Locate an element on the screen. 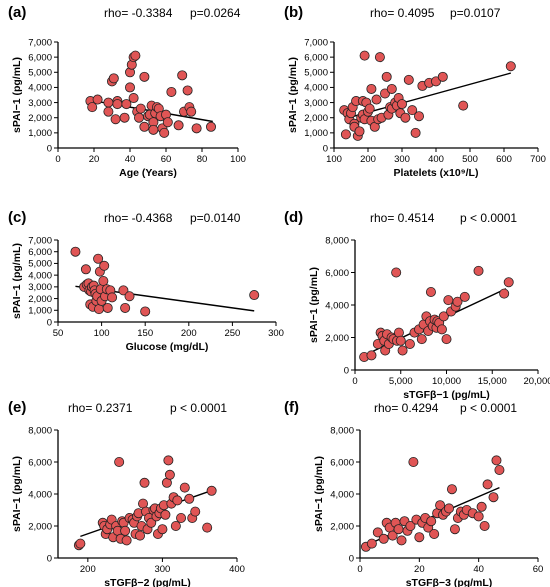  x-tick-label: 300 is located at coordinates (276, 333).